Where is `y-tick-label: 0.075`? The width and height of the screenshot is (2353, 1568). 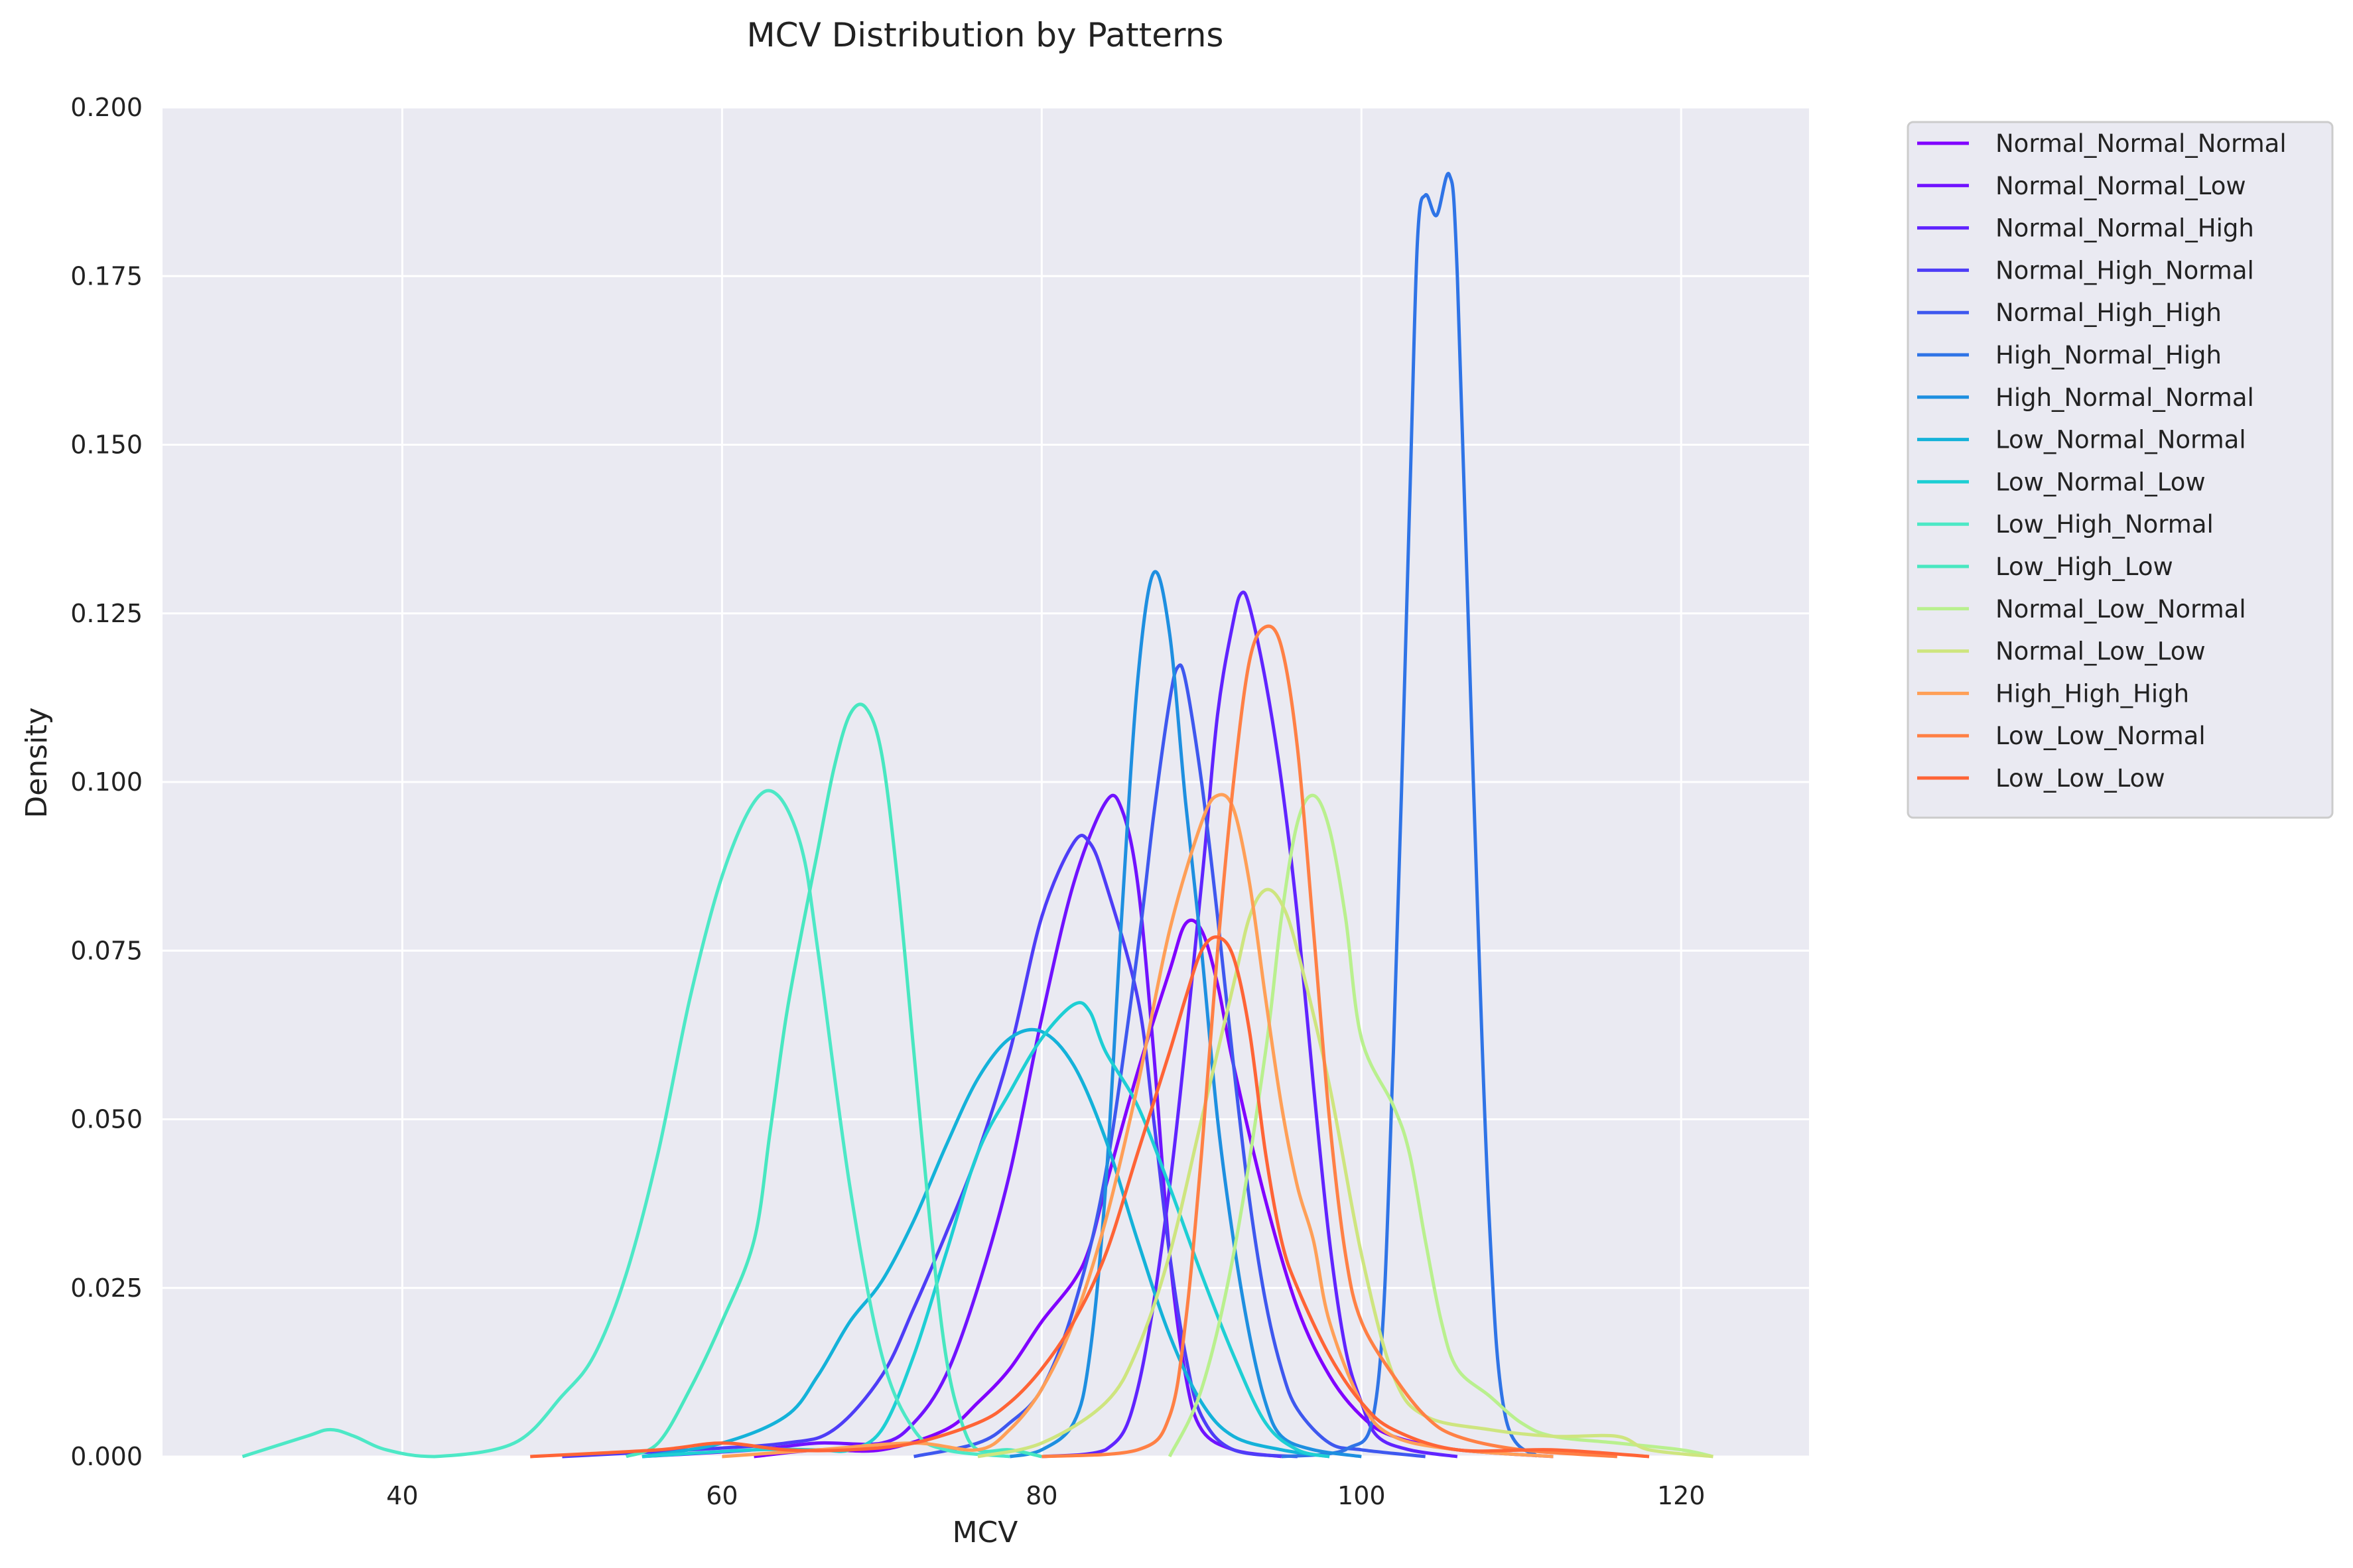 y-tick-label: 0.075 is located at coordinates (106, 951).